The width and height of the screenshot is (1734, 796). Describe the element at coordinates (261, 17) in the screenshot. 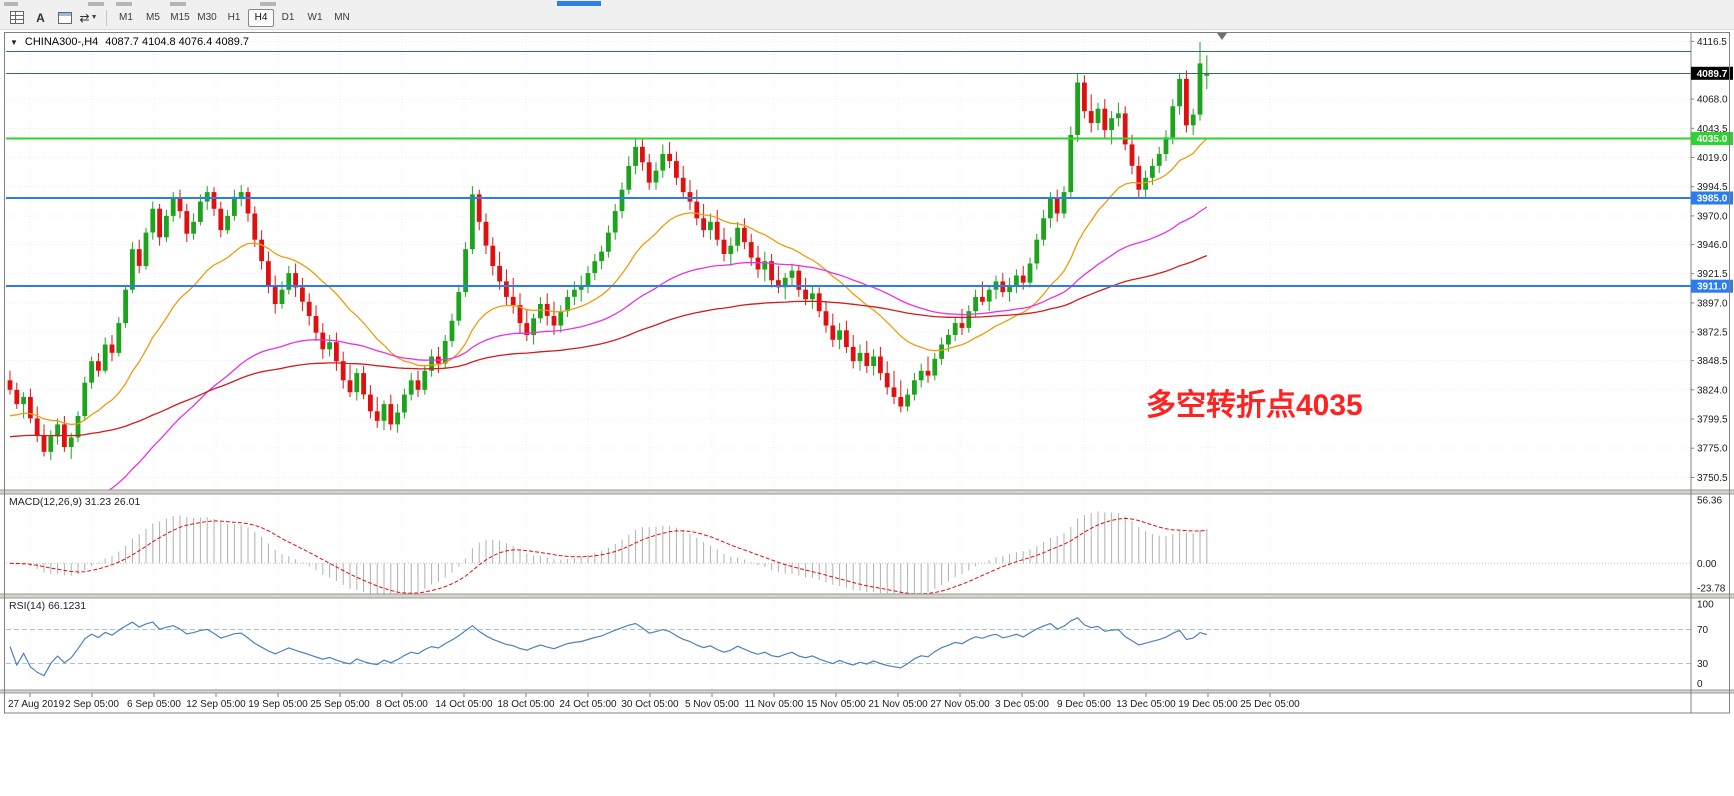

I see `timeframe-H4: H4` at that location.